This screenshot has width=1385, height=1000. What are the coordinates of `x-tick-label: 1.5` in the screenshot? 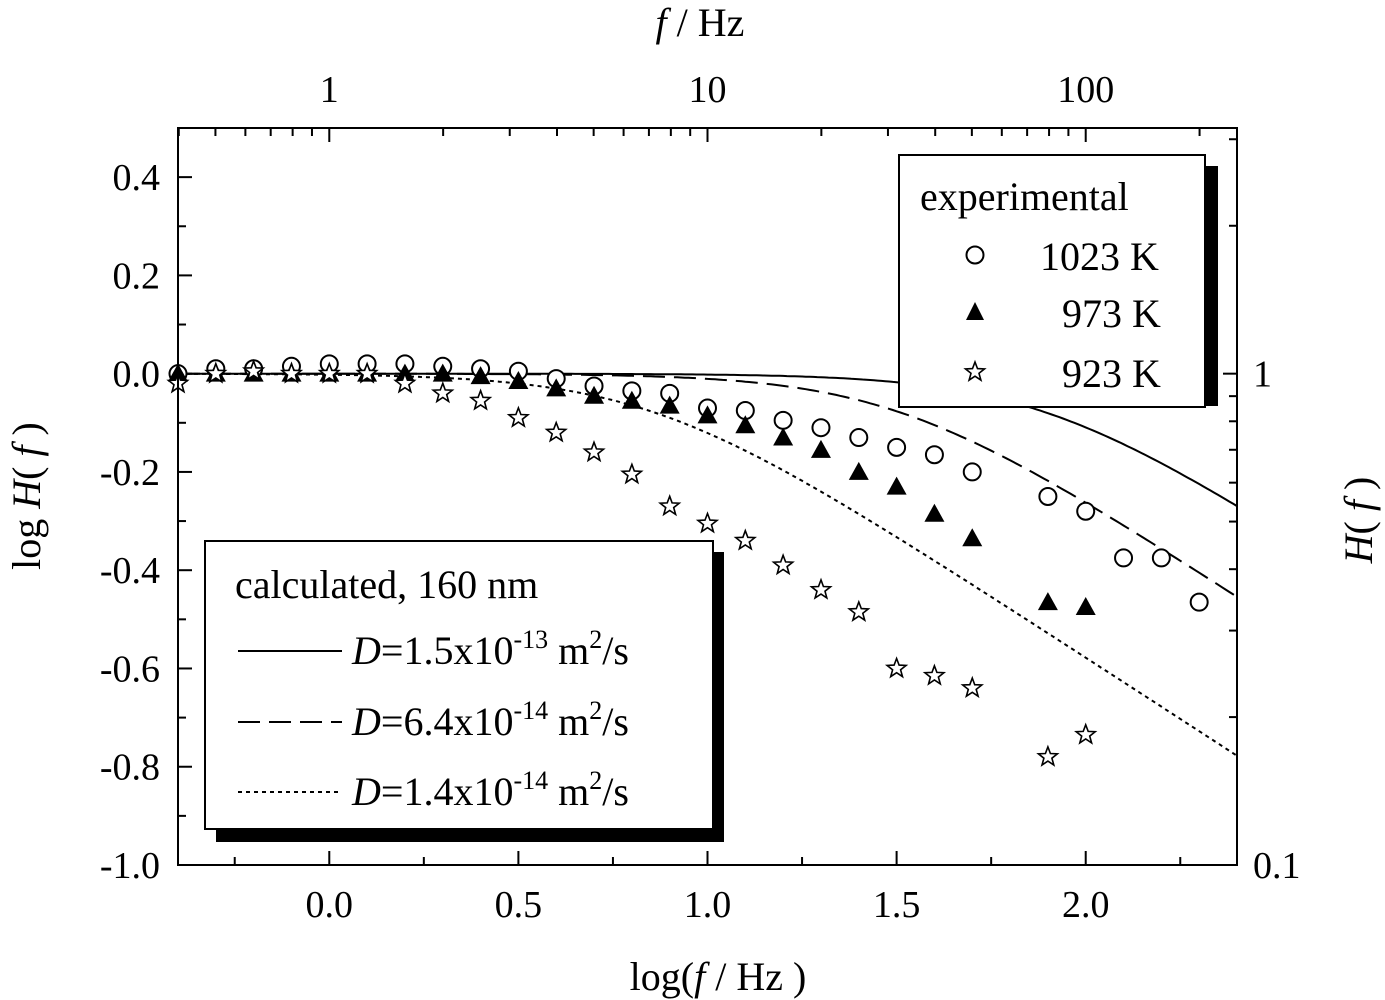 It's located at (897, 905).